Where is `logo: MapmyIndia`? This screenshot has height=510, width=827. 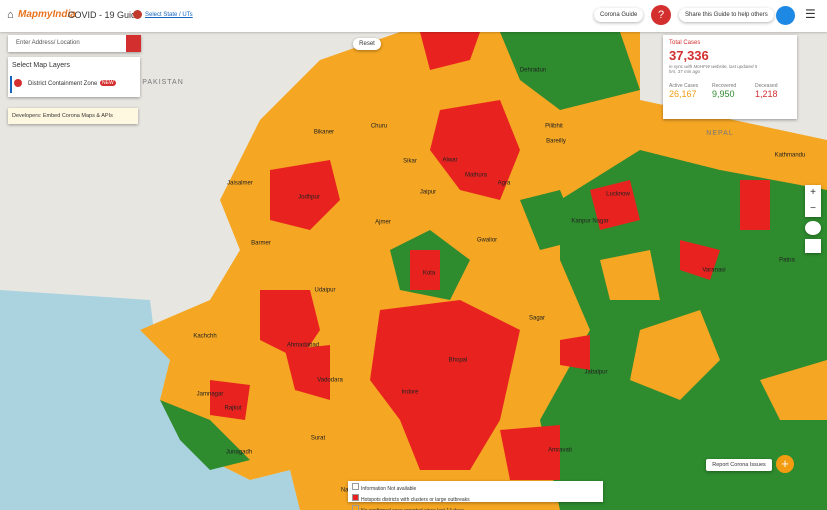 logo: MapmyIndia is located at coordinates (47, 14).